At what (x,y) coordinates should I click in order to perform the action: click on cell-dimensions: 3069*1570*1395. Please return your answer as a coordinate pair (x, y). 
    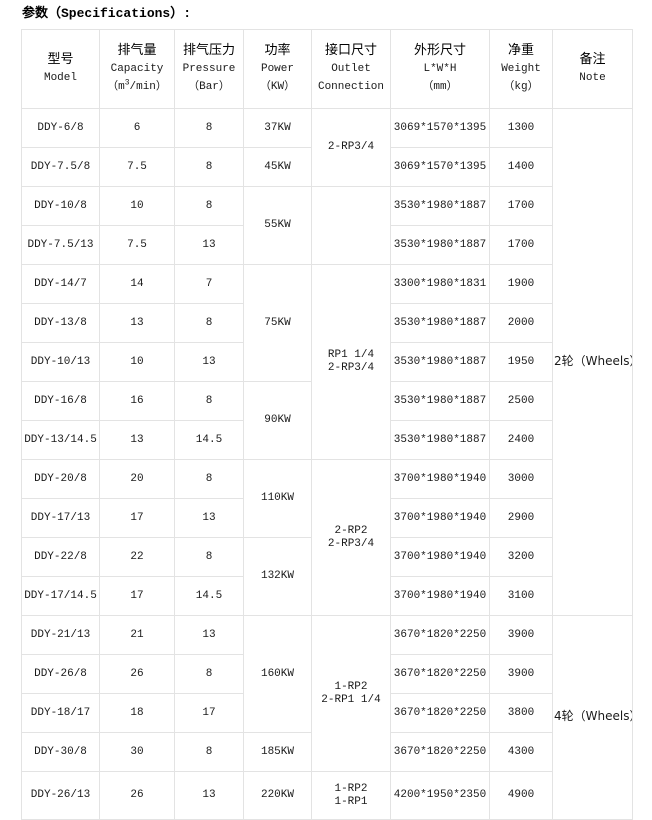
    Looking at the image, I should click on (440, 167).